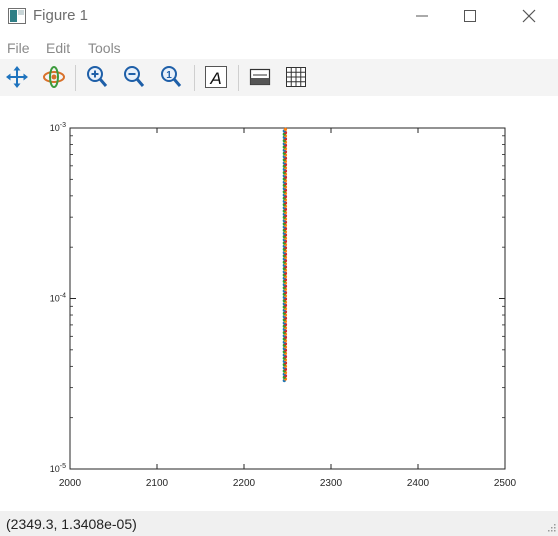  I want to click on edit-axes-button, so click(260, 77).